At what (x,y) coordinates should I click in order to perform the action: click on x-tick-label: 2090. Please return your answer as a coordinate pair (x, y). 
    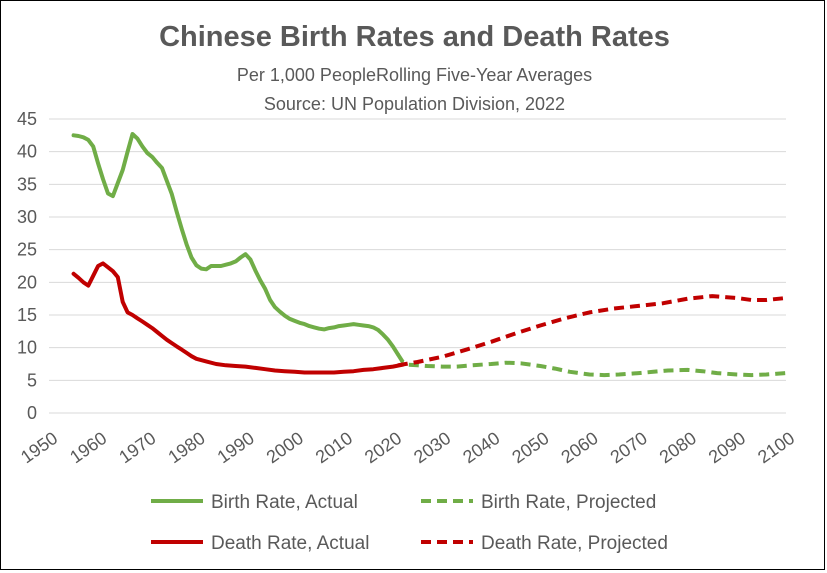
    Looking at the image, I should click on (727, 447).